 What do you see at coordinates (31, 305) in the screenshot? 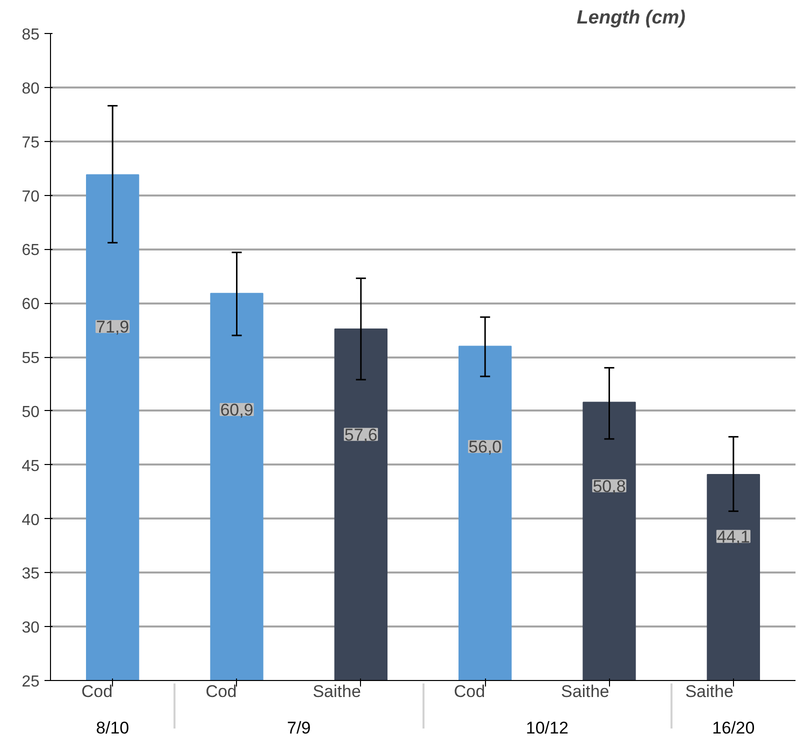
I see `y-tick-label: 60` at bounding box center [31, 305].